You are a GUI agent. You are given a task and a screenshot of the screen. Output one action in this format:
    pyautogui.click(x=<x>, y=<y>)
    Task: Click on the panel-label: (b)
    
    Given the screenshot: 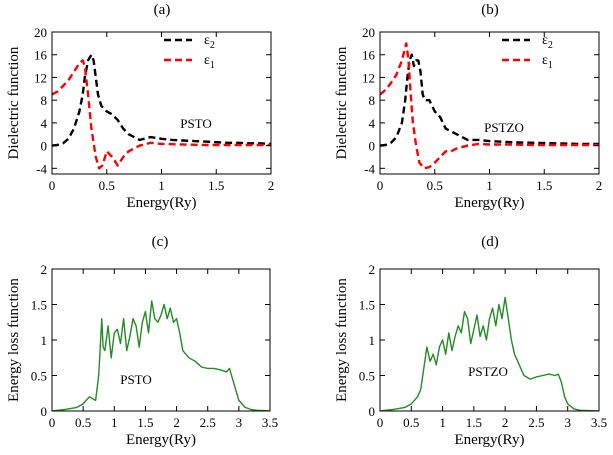 What is the action you would take?
    pyautogui.click(x=490, y=10)
    